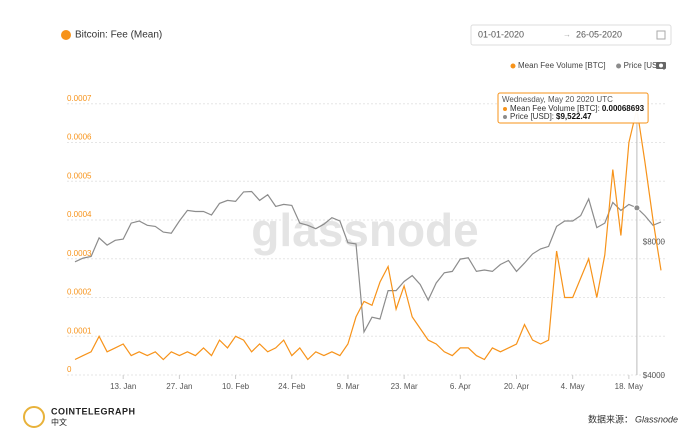  I want to click on tooltip-label: Price [USD]:, so click(532, 116).